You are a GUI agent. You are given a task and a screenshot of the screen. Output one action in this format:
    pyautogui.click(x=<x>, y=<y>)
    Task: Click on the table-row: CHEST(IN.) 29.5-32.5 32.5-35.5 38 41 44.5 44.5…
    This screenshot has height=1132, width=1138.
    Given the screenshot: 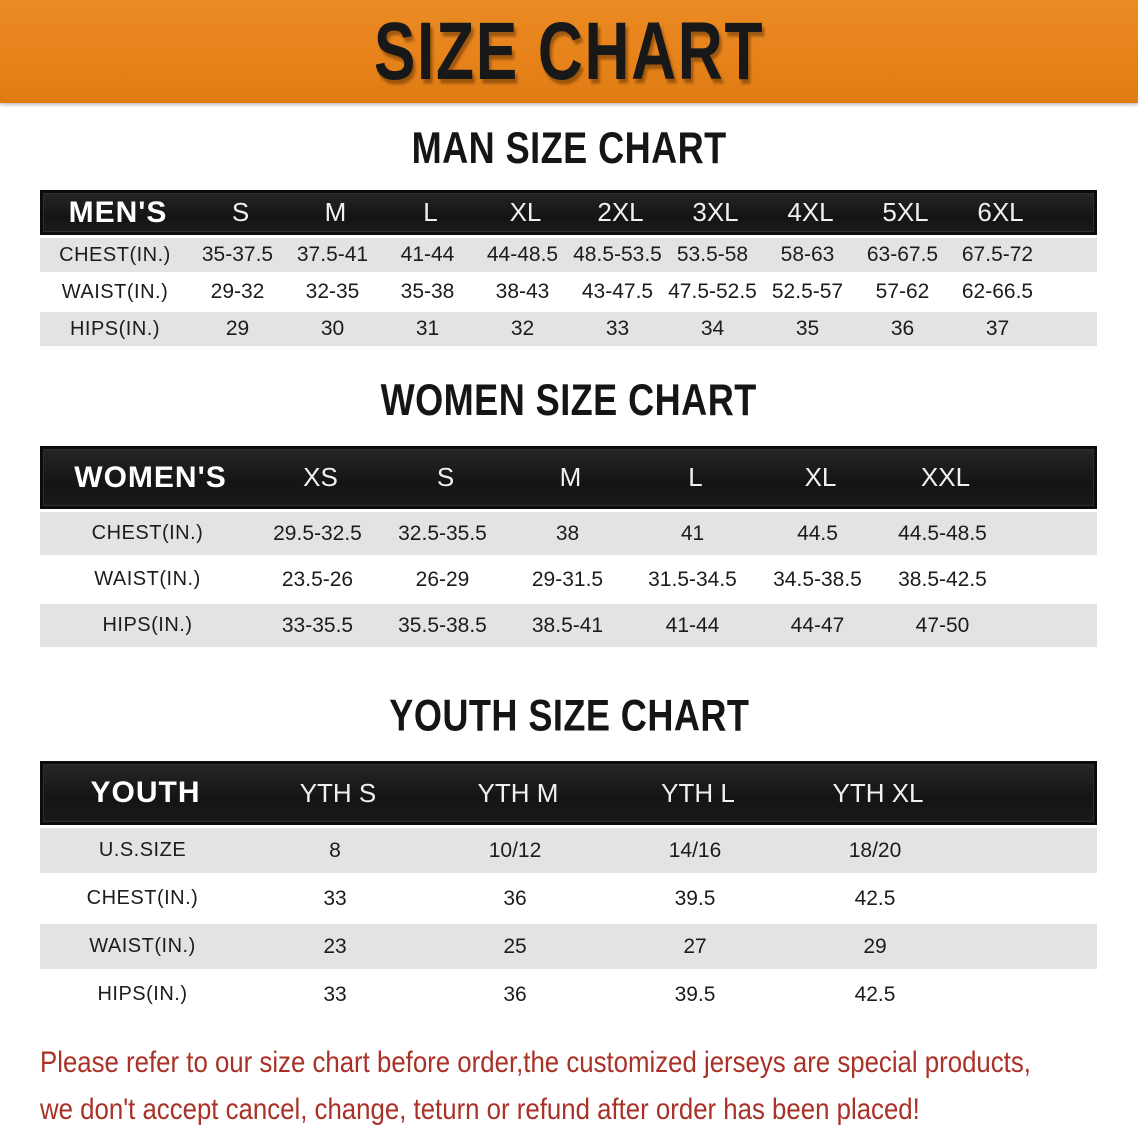 What is the action you would take?
    pyautogui.click(x=568, y=533)
    